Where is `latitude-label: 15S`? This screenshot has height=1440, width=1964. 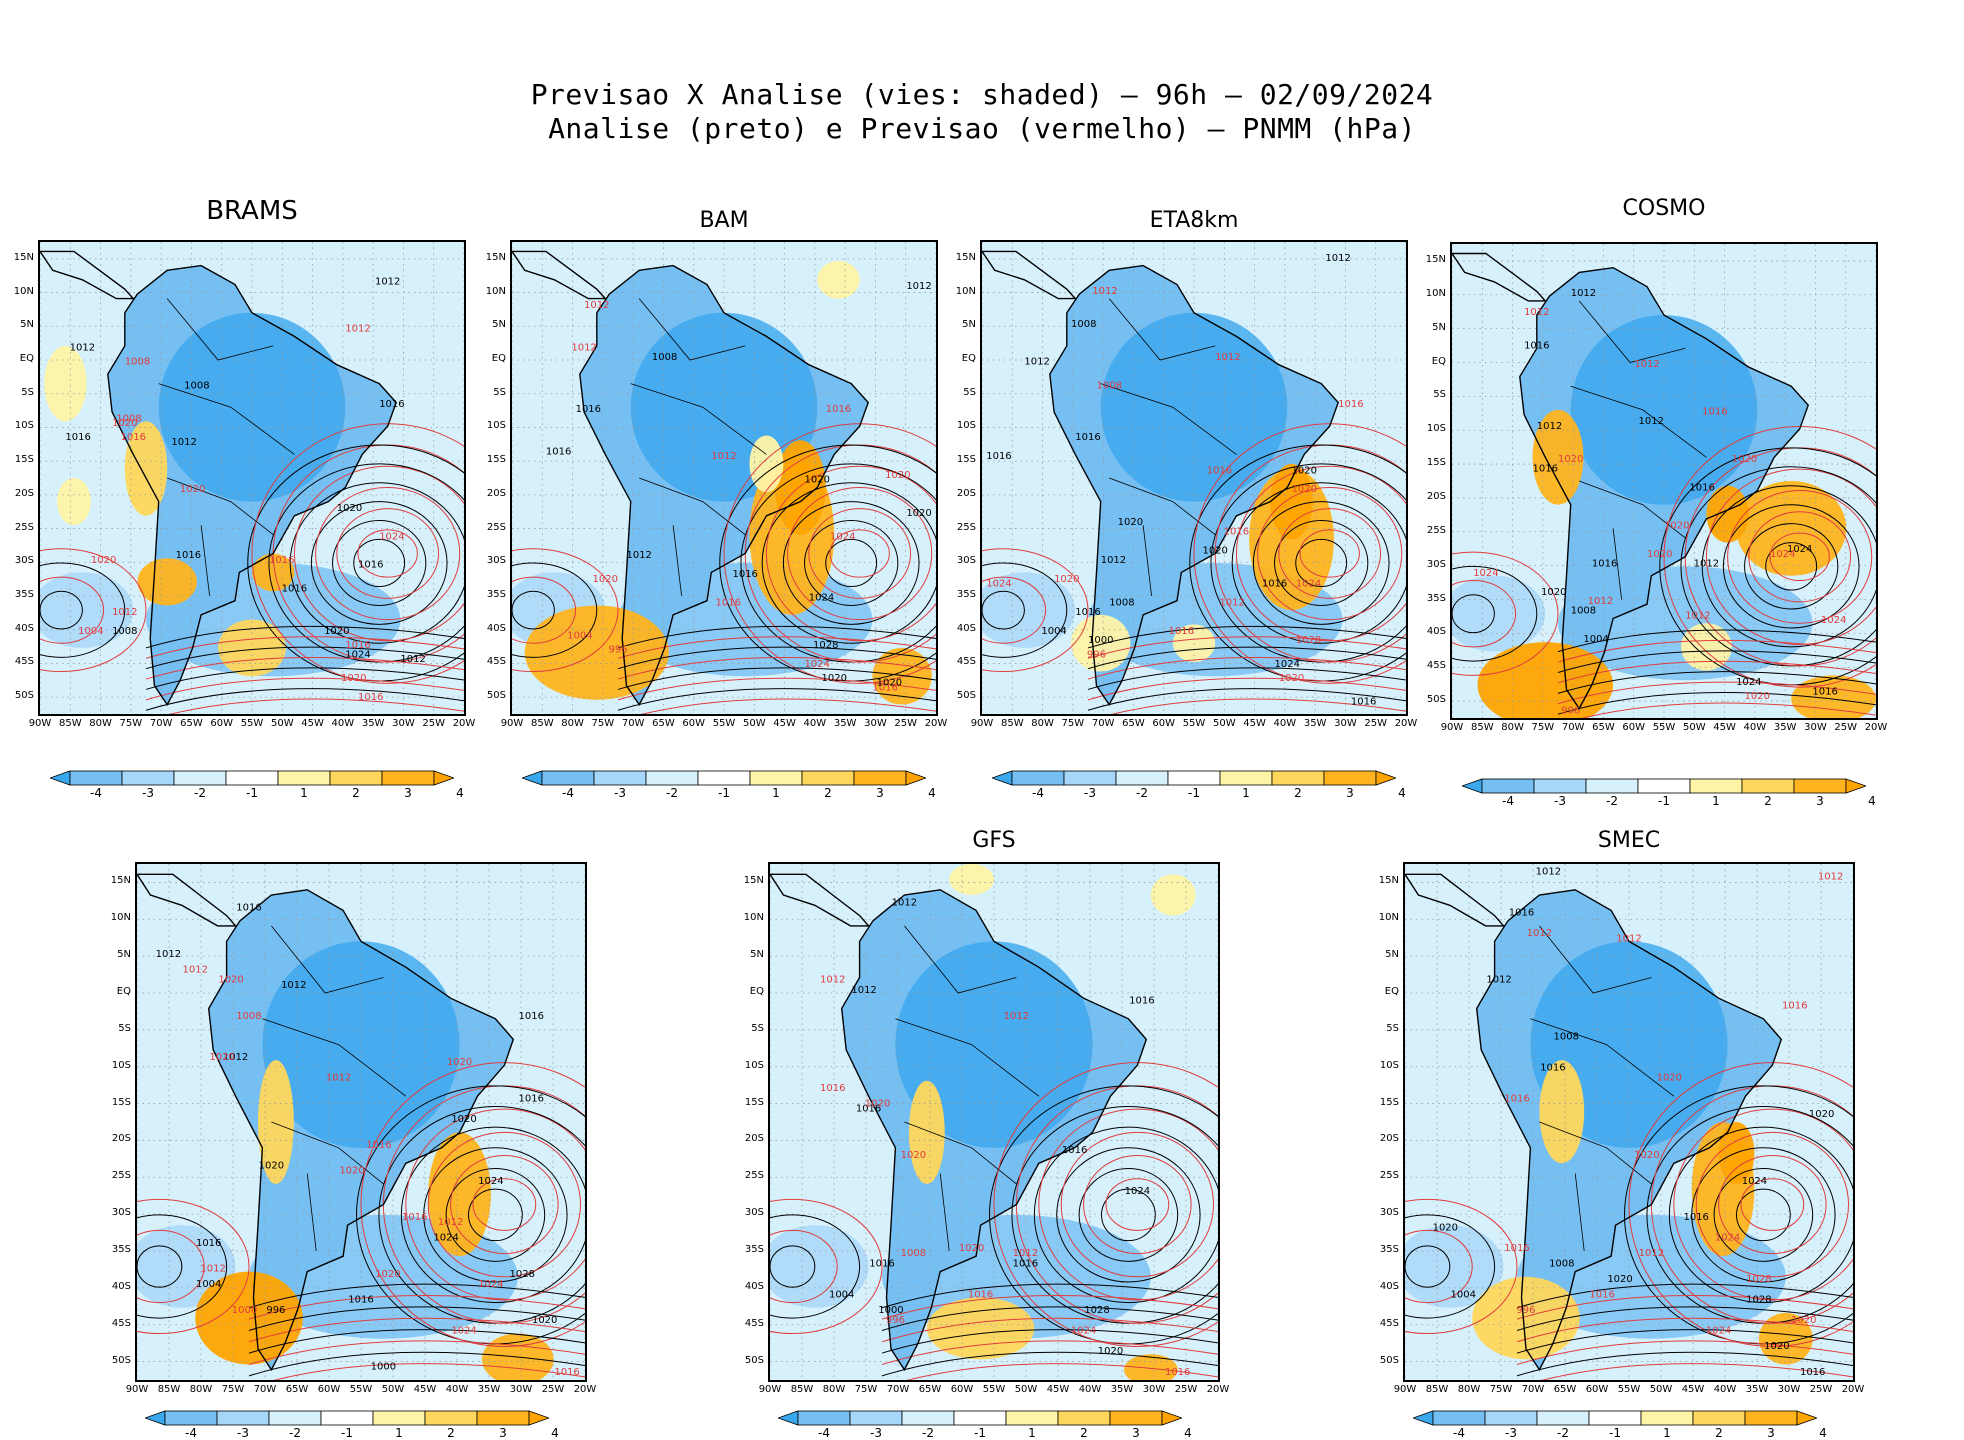 latitude-label: 15S is located at coordinates (1389, 1102).